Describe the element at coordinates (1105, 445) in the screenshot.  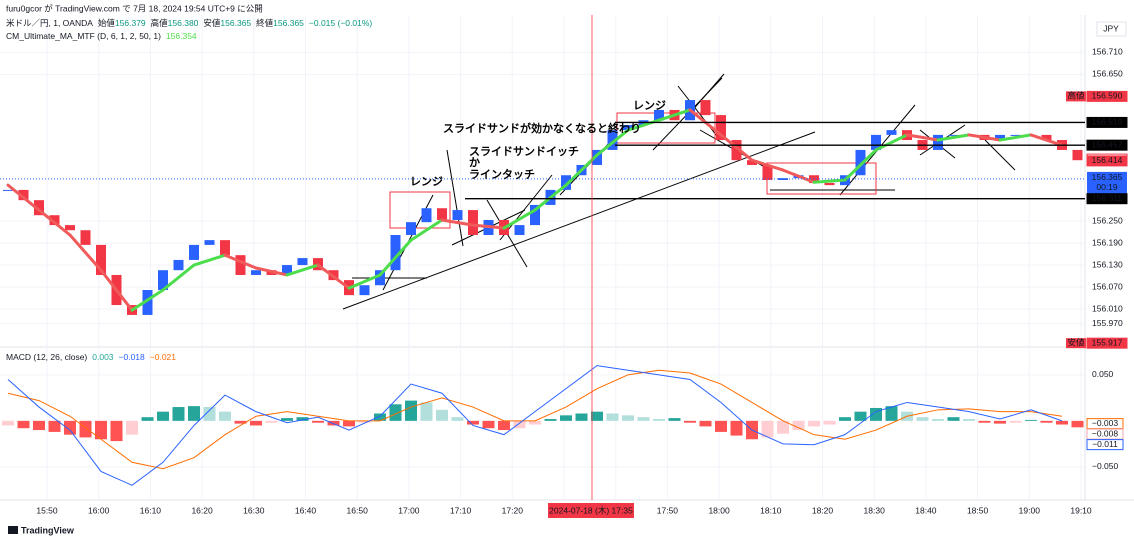
I see `macd-label-bg` at that location.